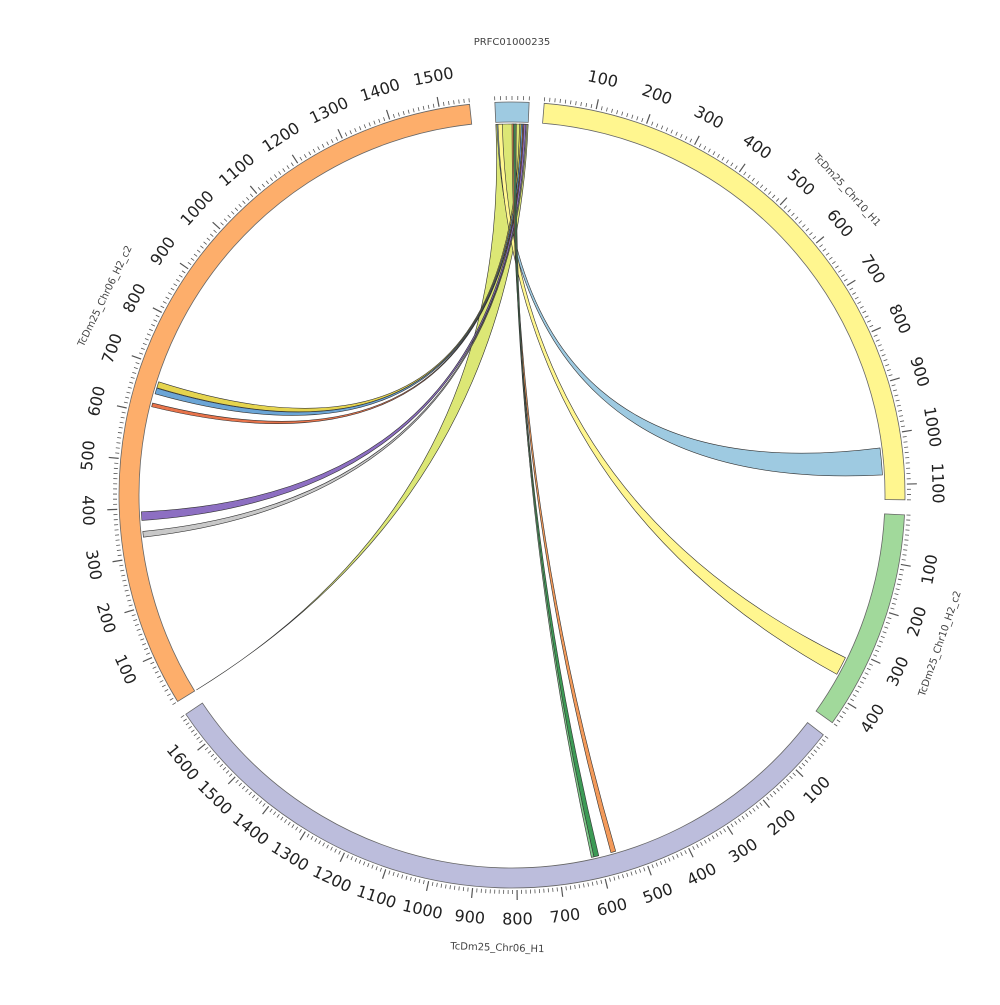 The width and height of the screenshot is (1000, 1005). I want to click on tick-label-chr06h1: 1300, so click(290, 857).